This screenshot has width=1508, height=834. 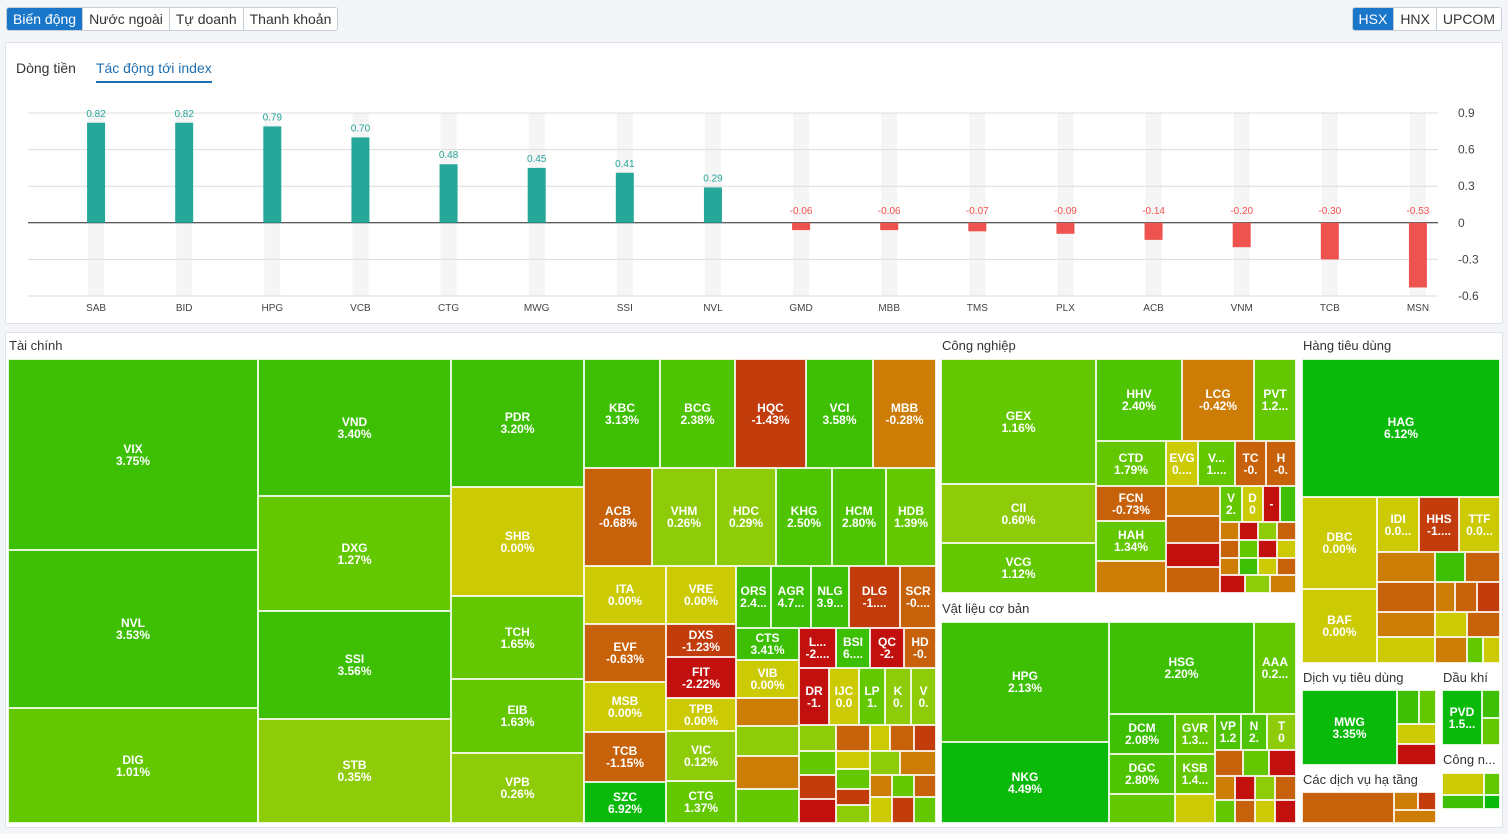 What do you see at coordinates (517, 788) in the screenshot?
I see `stock-cell: VPB 0.26%` at bounding box center [517, 788].